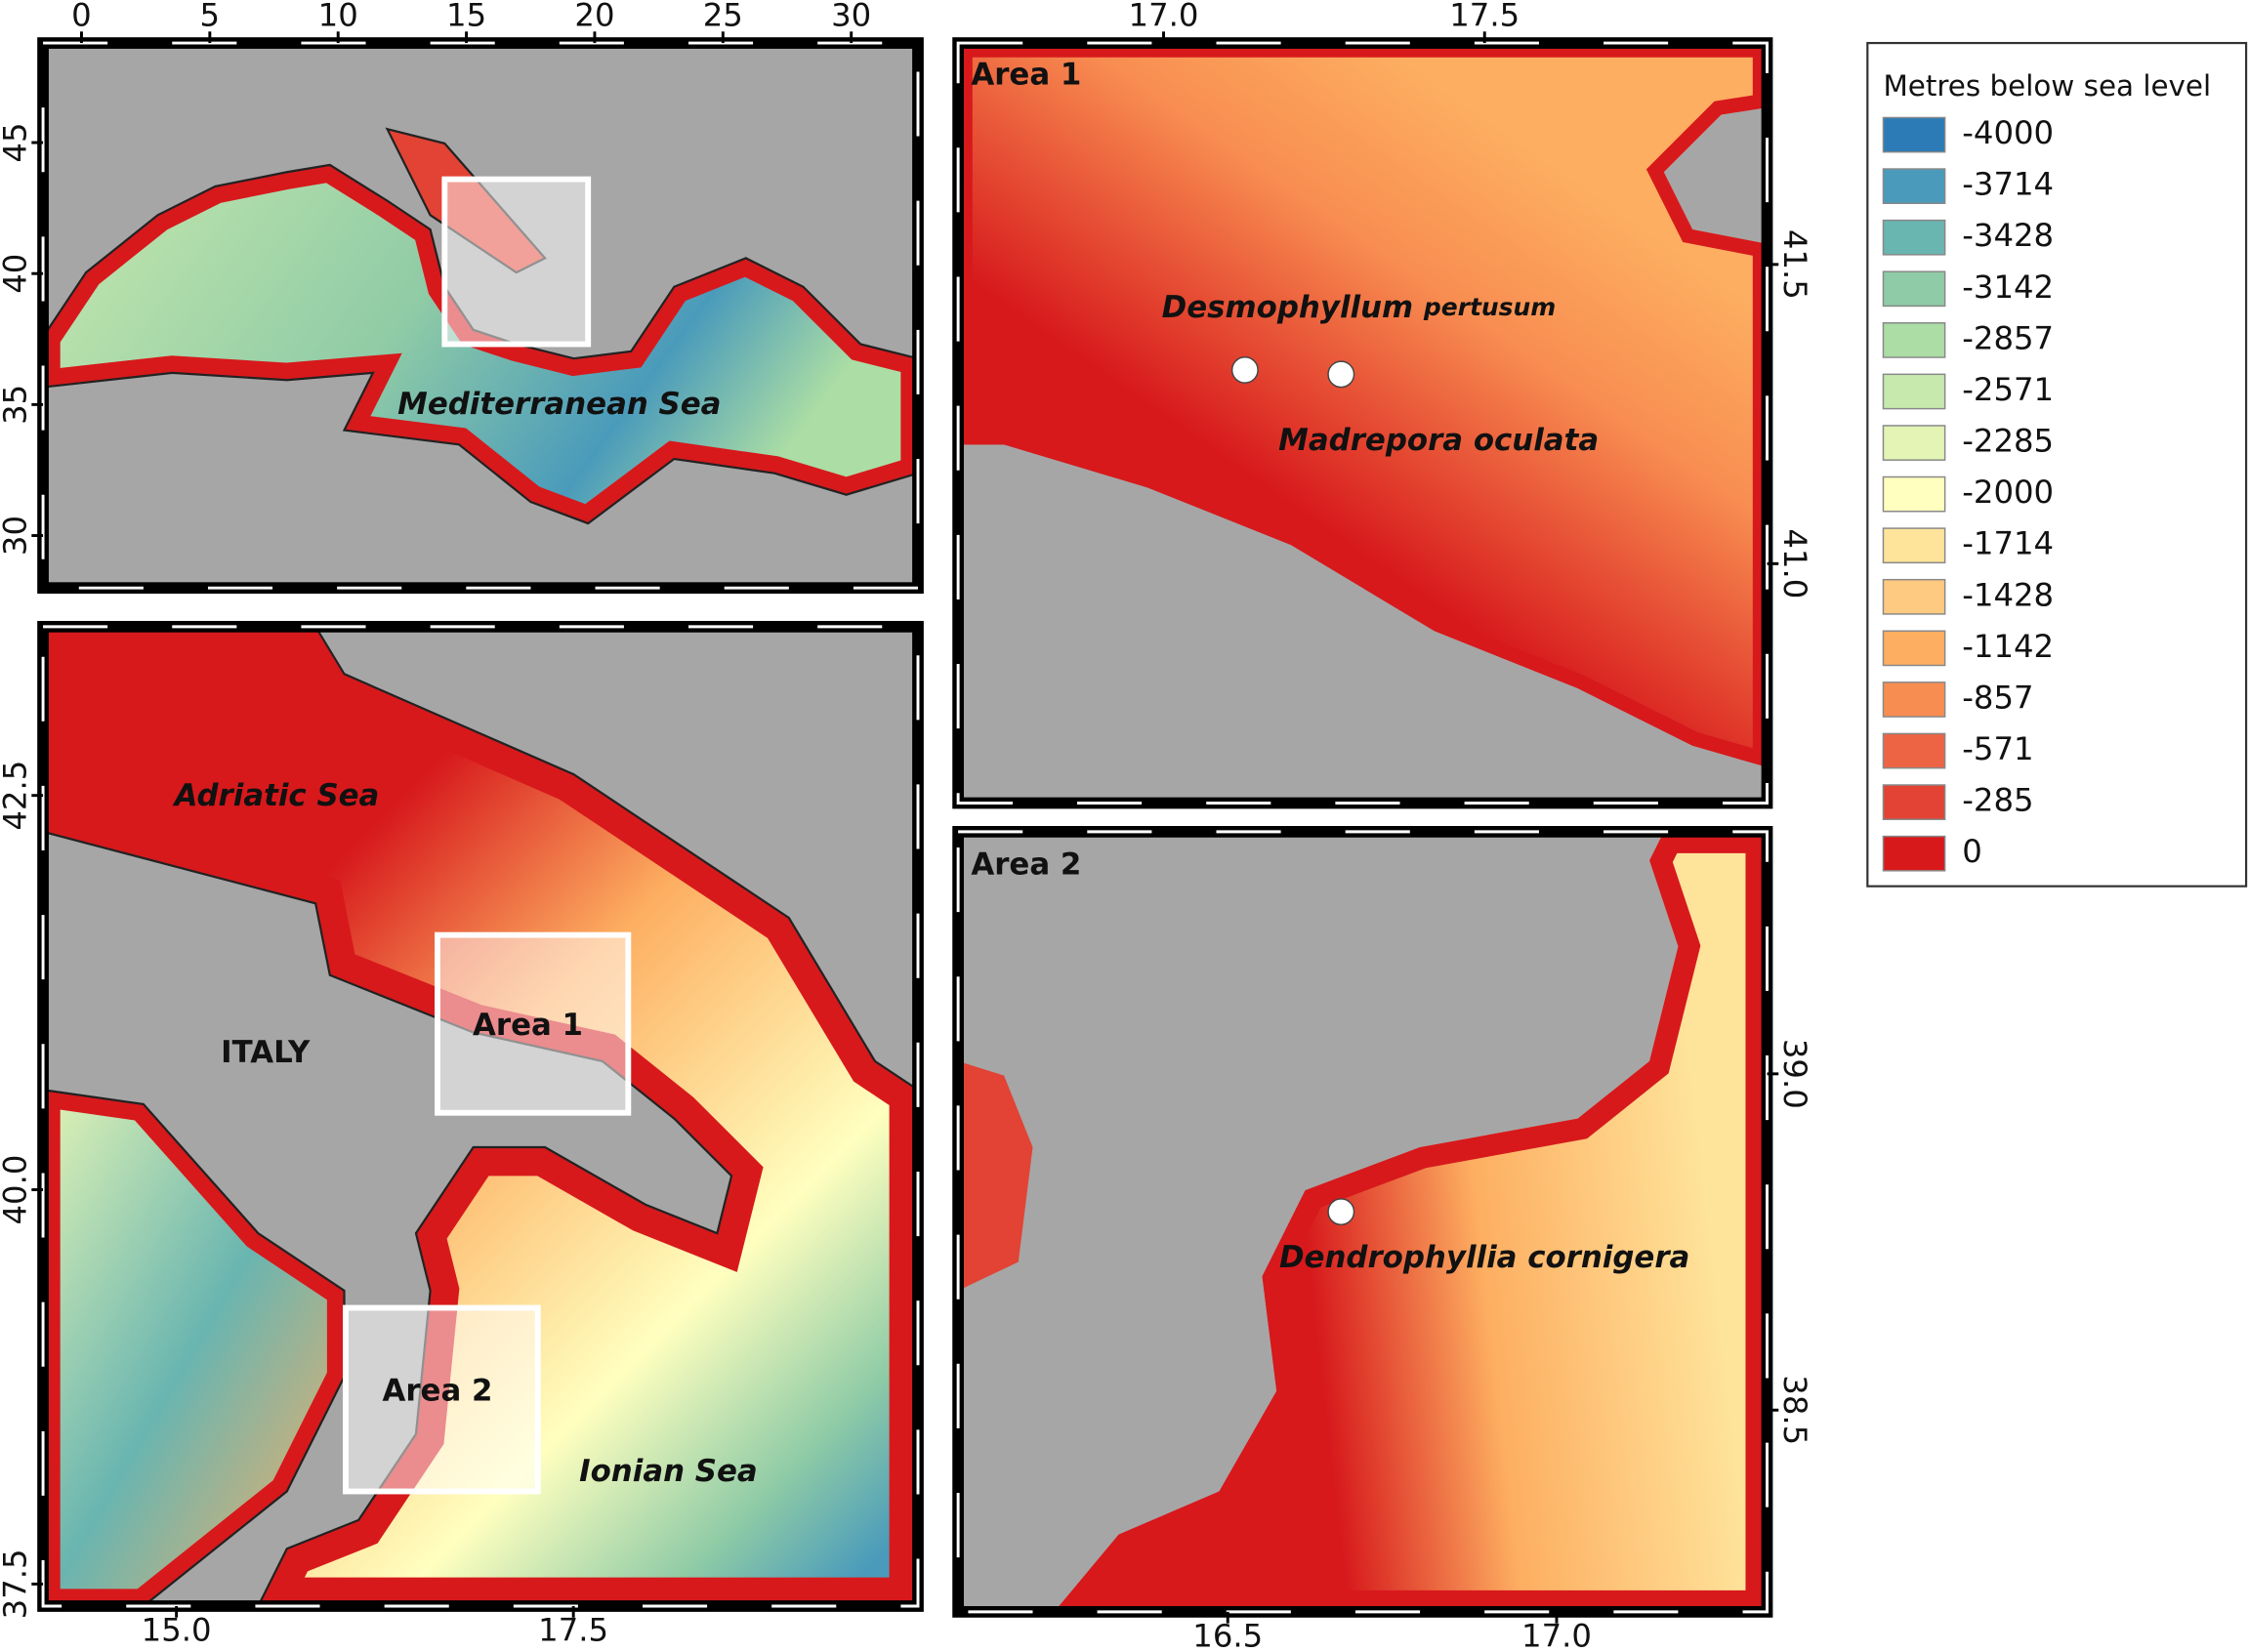 The height and width of the screenshot is (1652, 2249). What do you see at coordinates (2008, 492) in the screenshot?
I see `legend-label: -2000` at bounding box center [2008, 492].